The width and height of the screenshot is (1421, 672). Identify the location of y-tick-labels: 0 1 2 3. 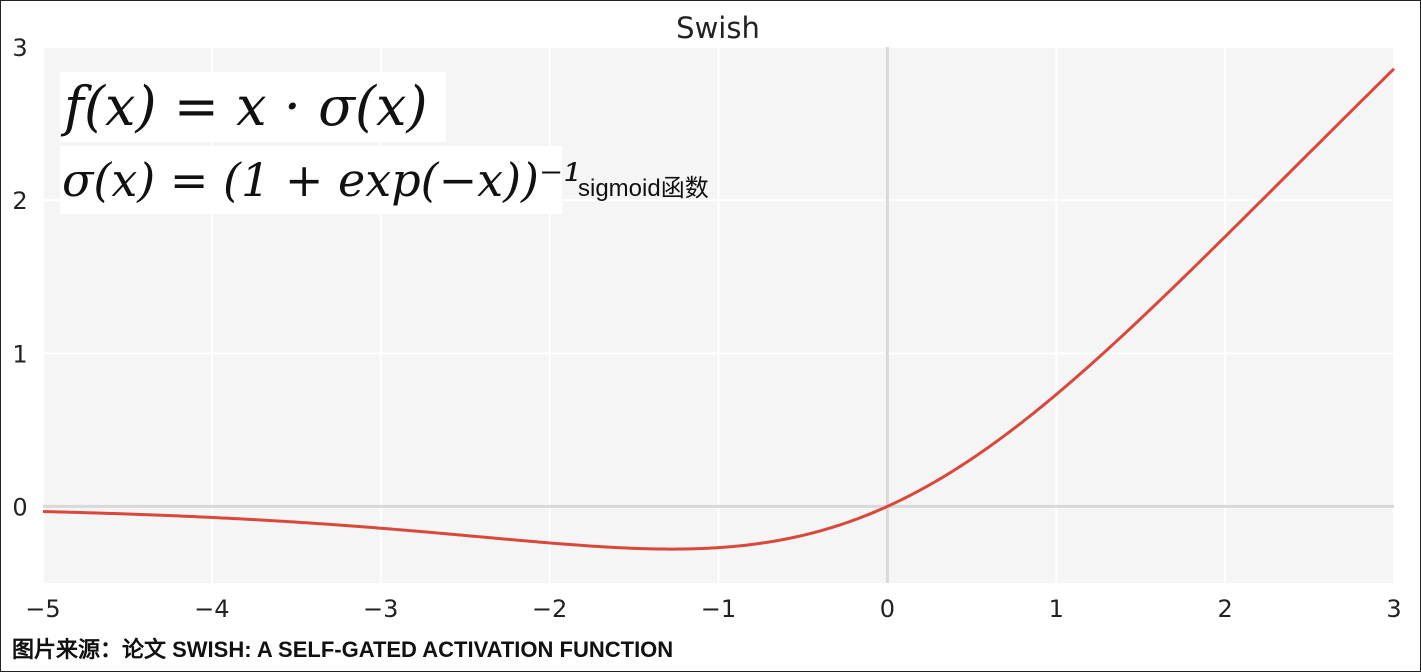
(19, 277).